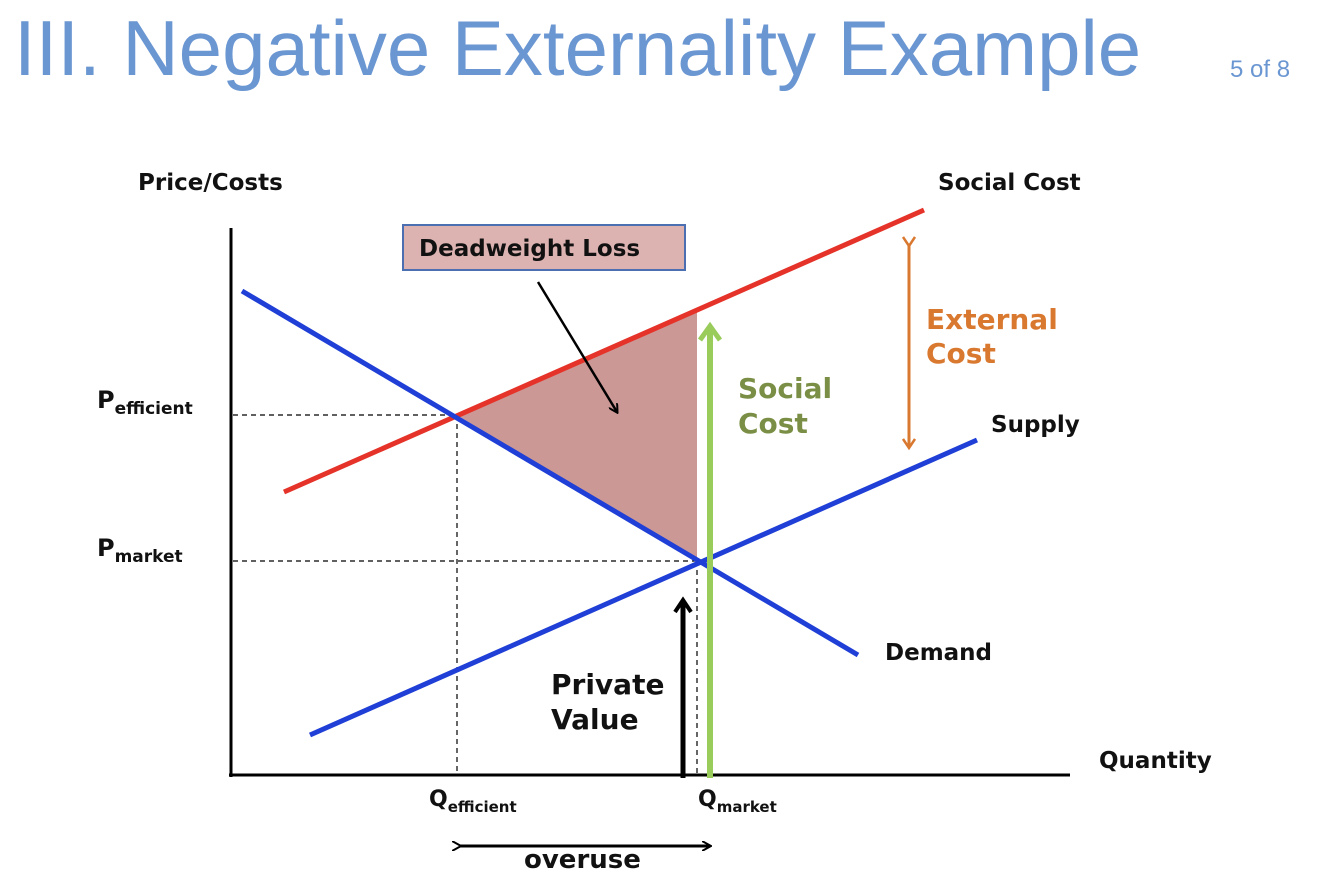 The width and height of the screenshot is (1334, 872). I want to click on external-cost-label-line1: External, so click(992, 319).